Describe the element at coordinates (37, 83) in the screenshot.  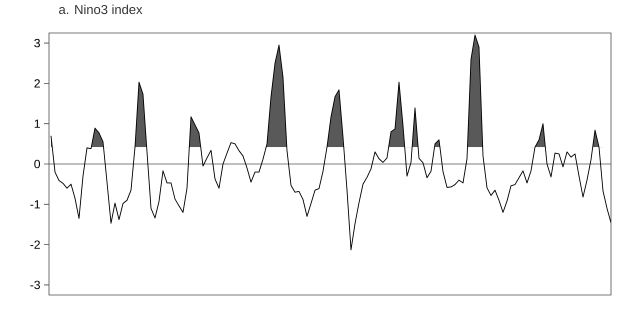
I see `y-tick-label: 2` at that location.